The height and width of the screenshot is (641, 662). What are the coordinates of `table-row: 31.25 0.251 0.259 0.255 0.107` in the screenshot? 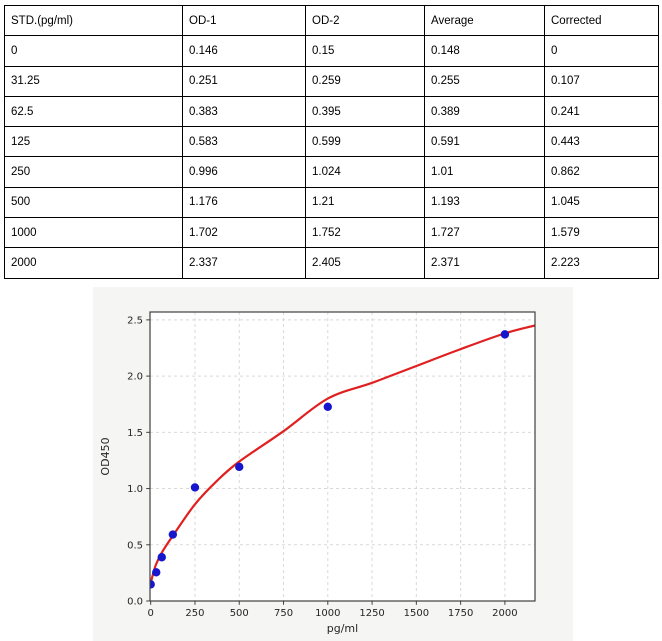 It's located at (331, 81).